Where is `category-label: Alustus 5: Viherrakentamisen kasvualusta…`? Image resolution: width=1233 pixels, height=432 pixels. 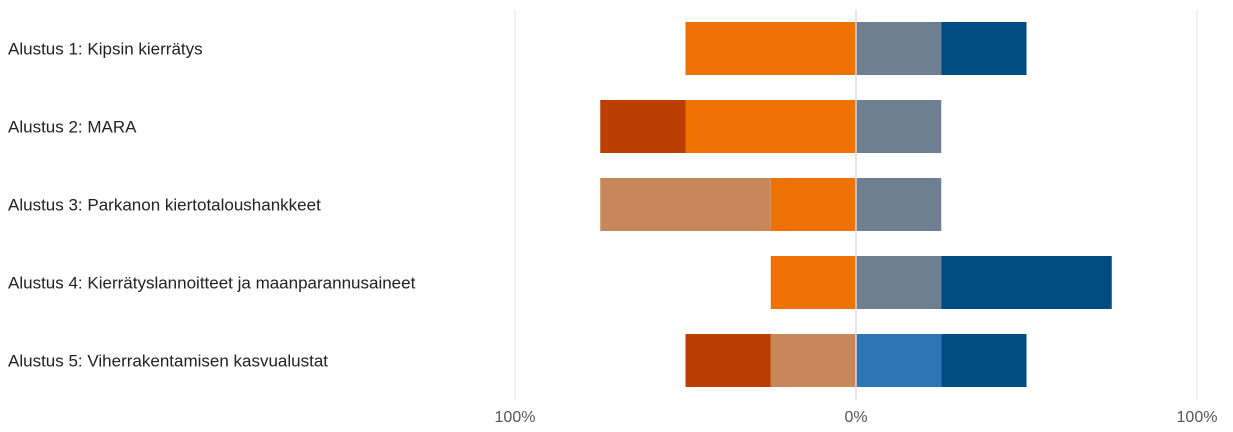 category-label: Alustus 5: Viherrakentamisen kasvualusta… is located at coordinates (168, 361).